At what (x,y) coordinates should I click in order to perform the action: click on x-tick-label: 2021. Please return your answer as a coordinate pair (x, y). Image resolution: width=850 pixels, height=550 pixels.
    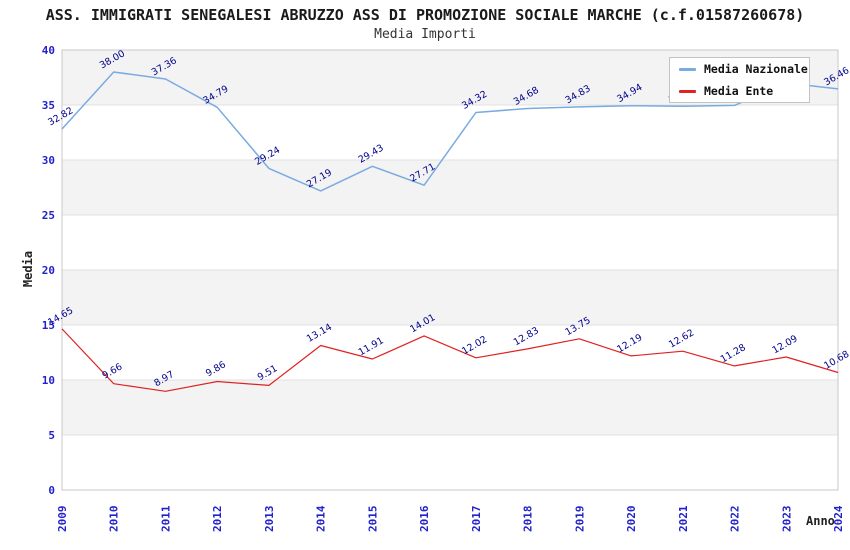
    Looking at the image, I should click on (683, 518).